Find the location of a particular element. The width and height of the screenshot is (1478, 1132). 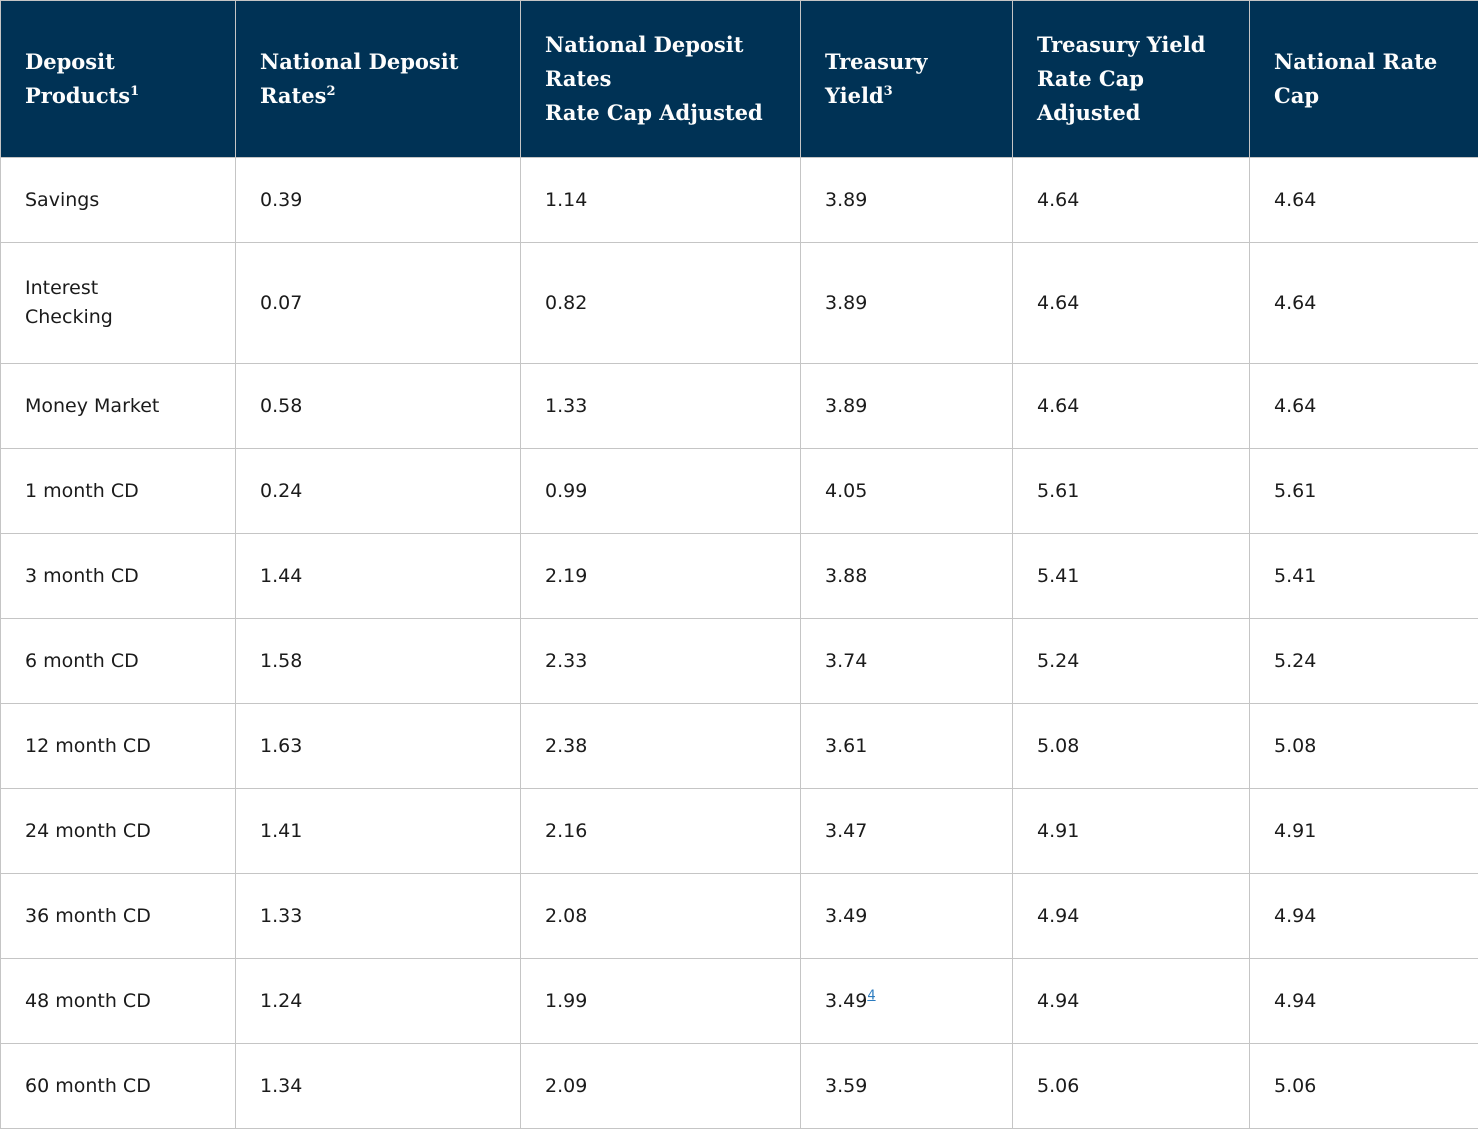

rate-cell: 0.07 is located at coordinates (378, 303).